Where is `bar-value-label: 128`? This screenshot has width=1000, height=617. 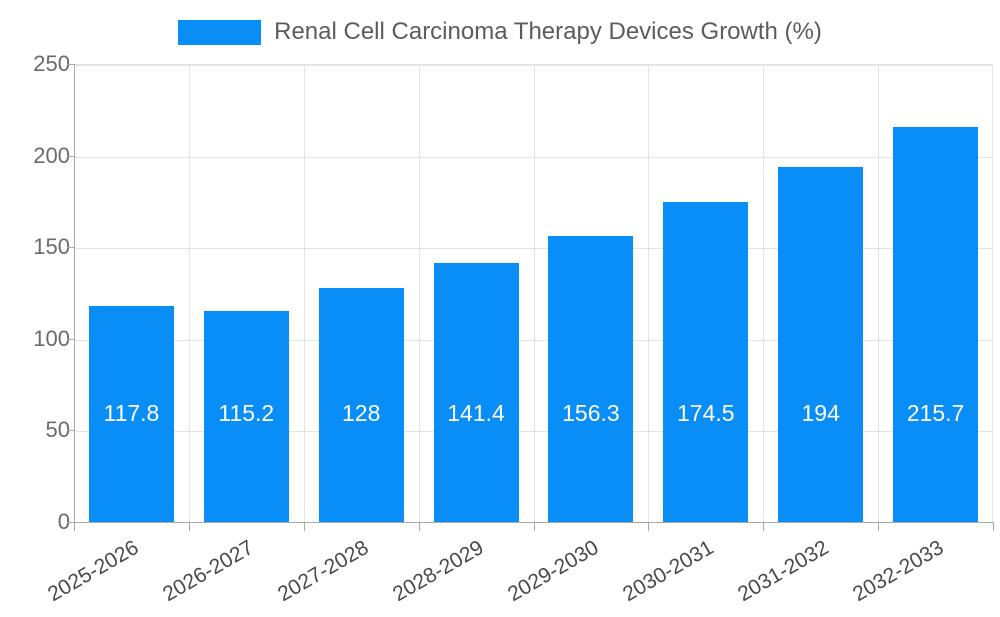
bar-value-label: 128 is located at coordinates (361, 413).